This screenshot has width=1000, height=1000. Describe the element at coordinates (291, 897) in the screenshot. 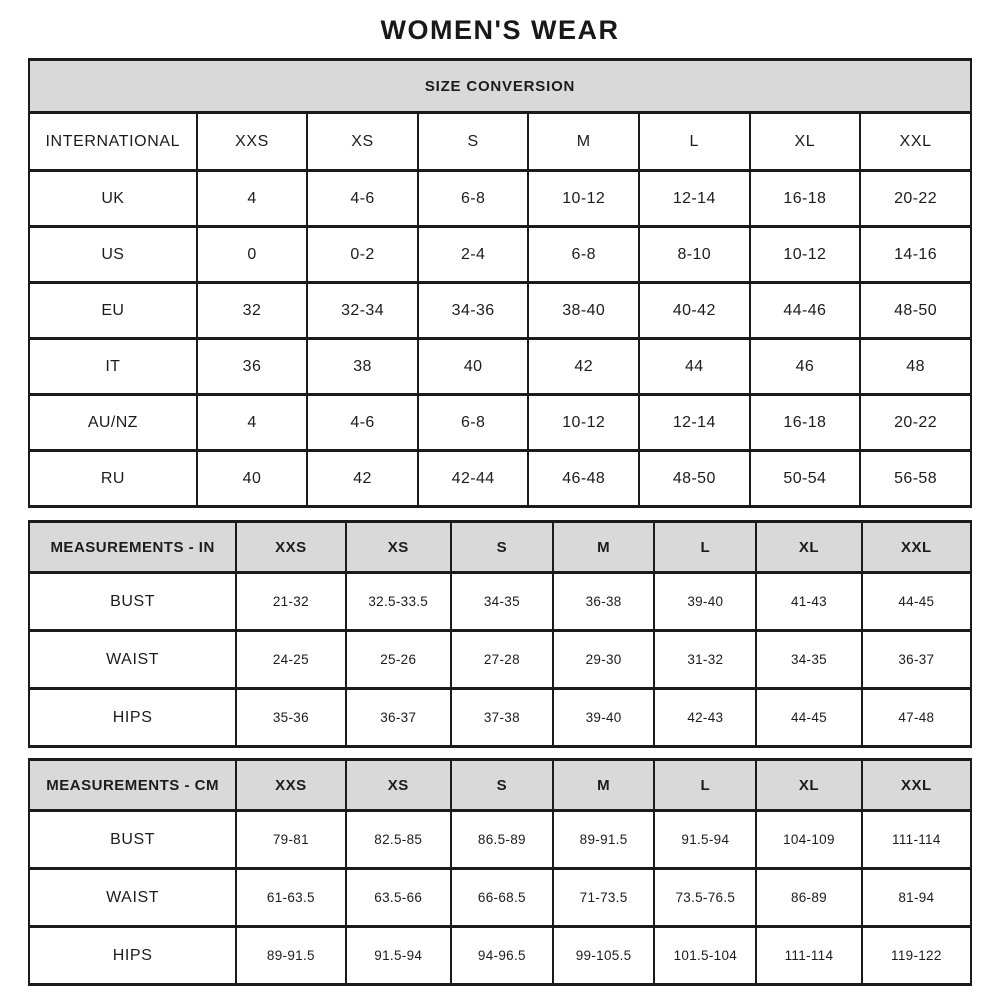

I see `measurement-value-cell: 61-63.5` at that location.